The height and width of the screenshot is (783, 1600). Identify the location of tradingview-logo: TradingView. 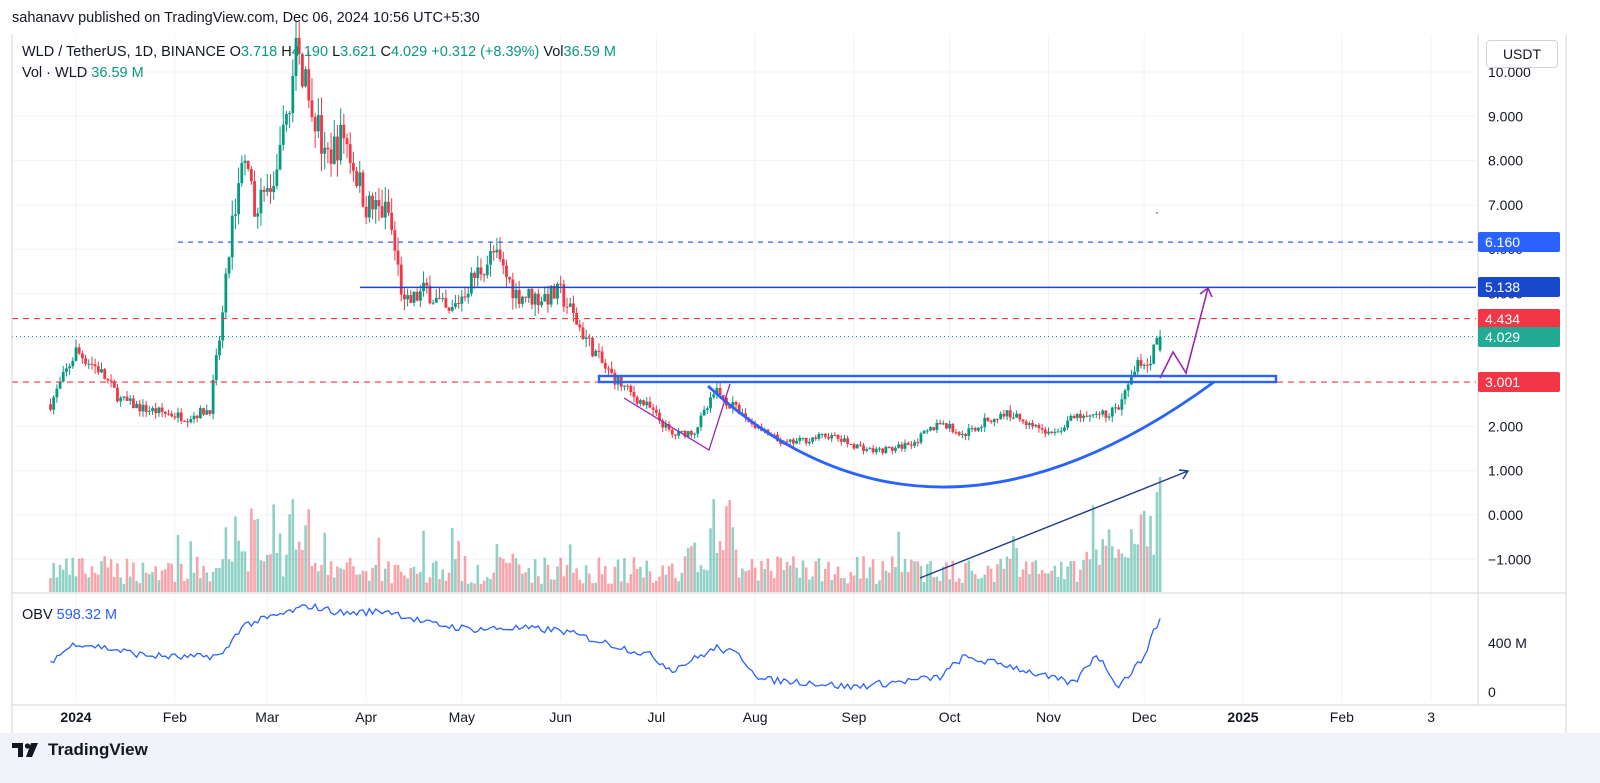
(80, 750).